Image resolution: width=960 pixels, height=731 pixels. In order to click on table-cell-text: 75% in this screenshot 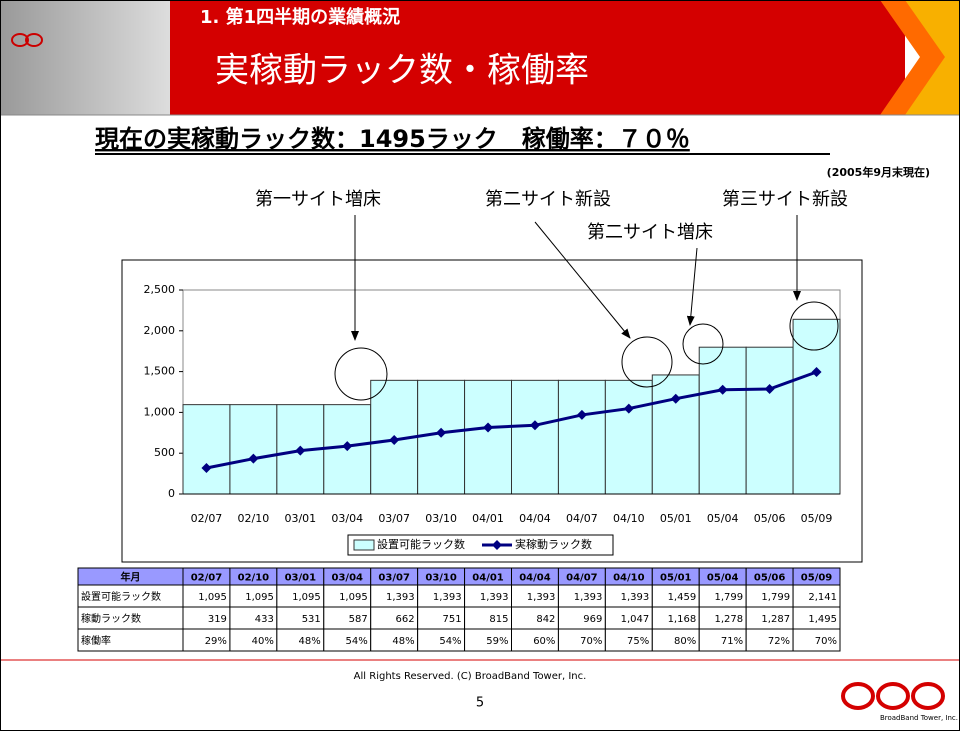, I will do `click(638, 641)`.